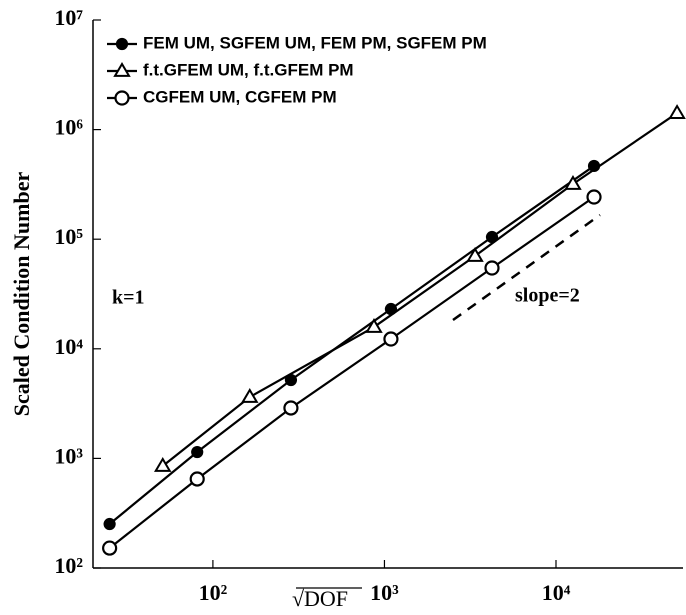 This screenshot has height=615, width=686. What do you see at coordinates (320, 598) in the screenshot?
I see `x-axis-label: √DOF` at bounding box center [320, 598].